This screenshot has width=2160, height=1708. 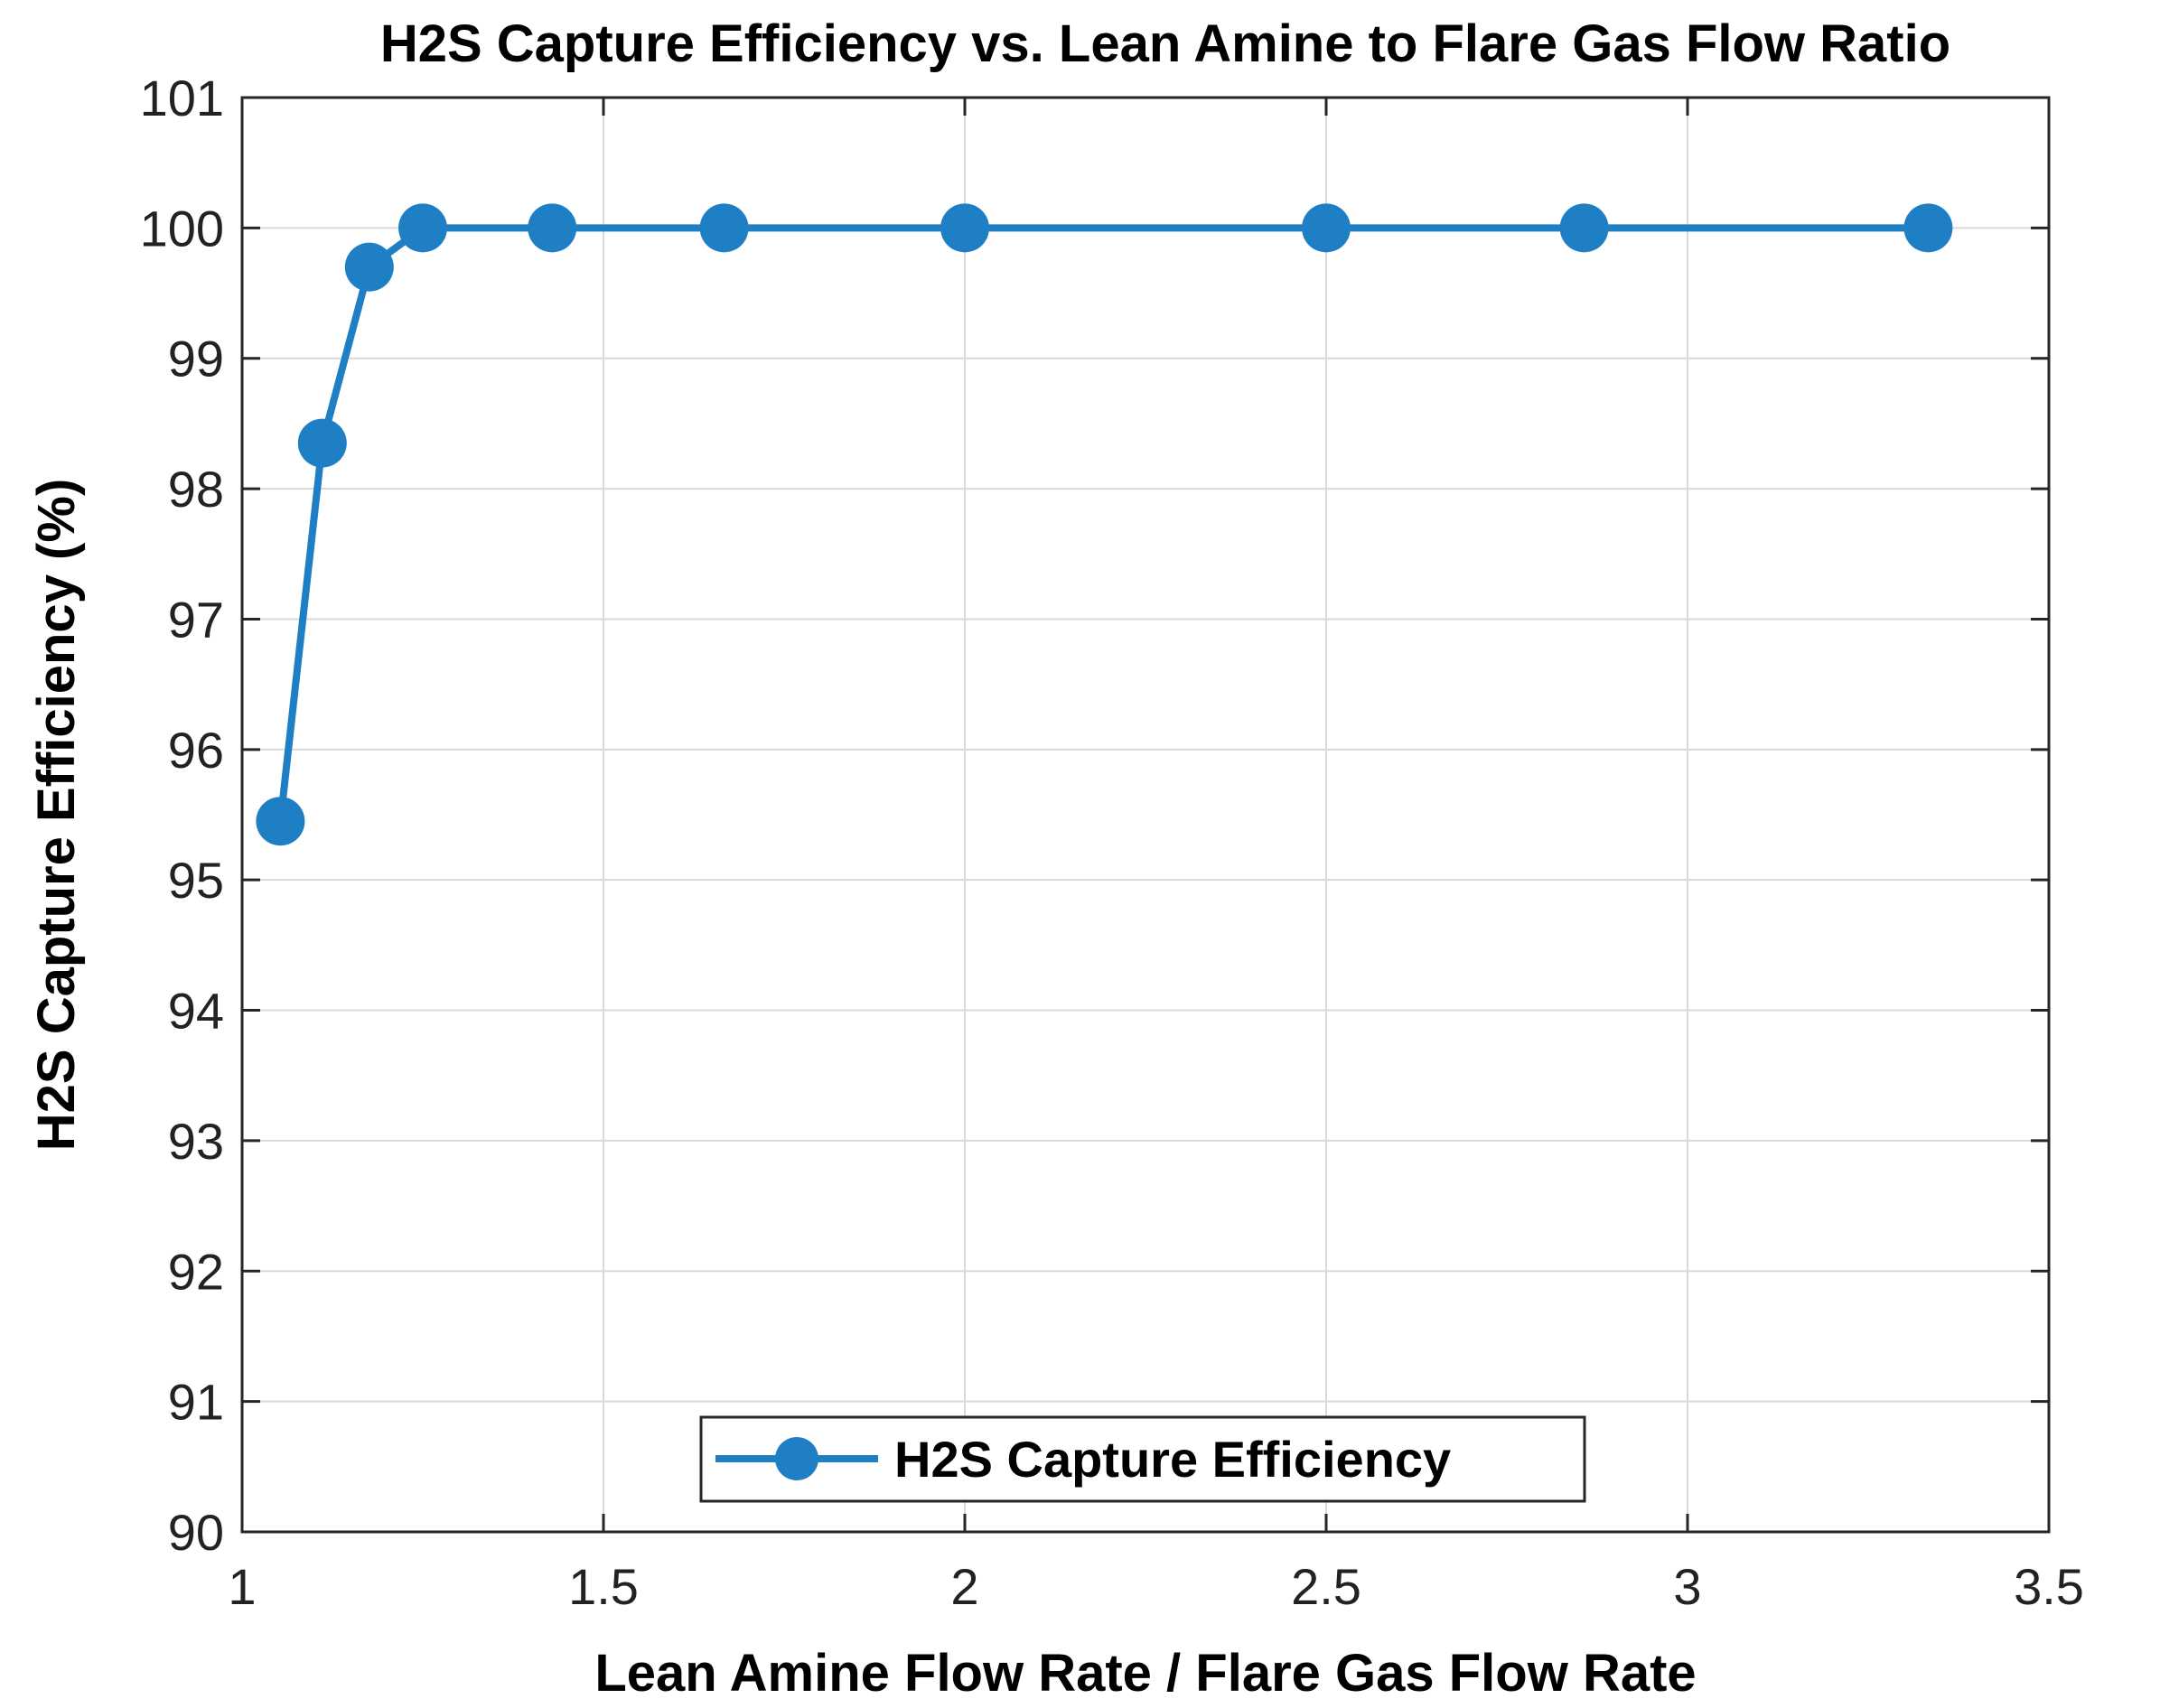 I want to click on x-tick-labels: 1 1.5 2 2.5 3 3.5, so click(x=1156, y=1586).